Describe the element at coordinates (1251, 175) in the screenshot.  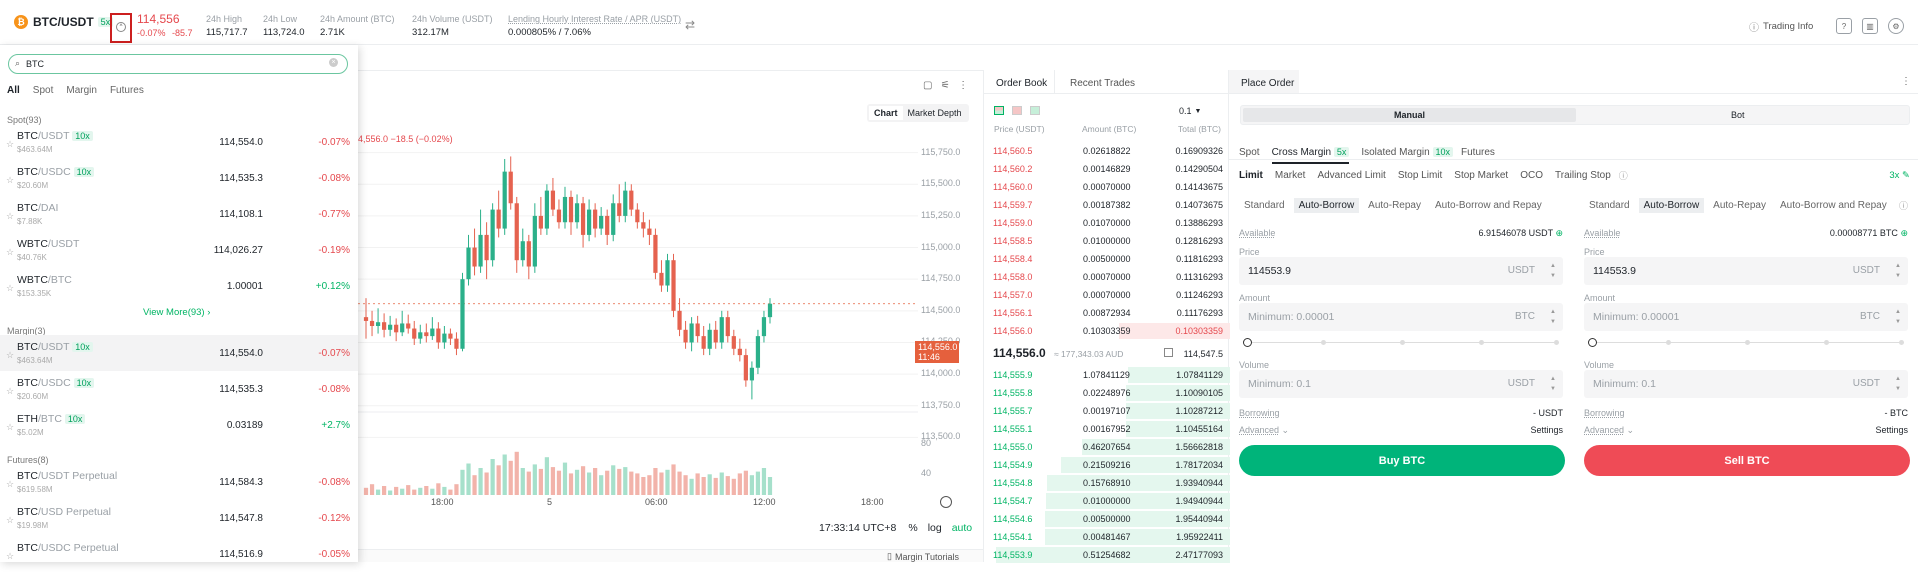
I see `type-limit: Limit` at that location.